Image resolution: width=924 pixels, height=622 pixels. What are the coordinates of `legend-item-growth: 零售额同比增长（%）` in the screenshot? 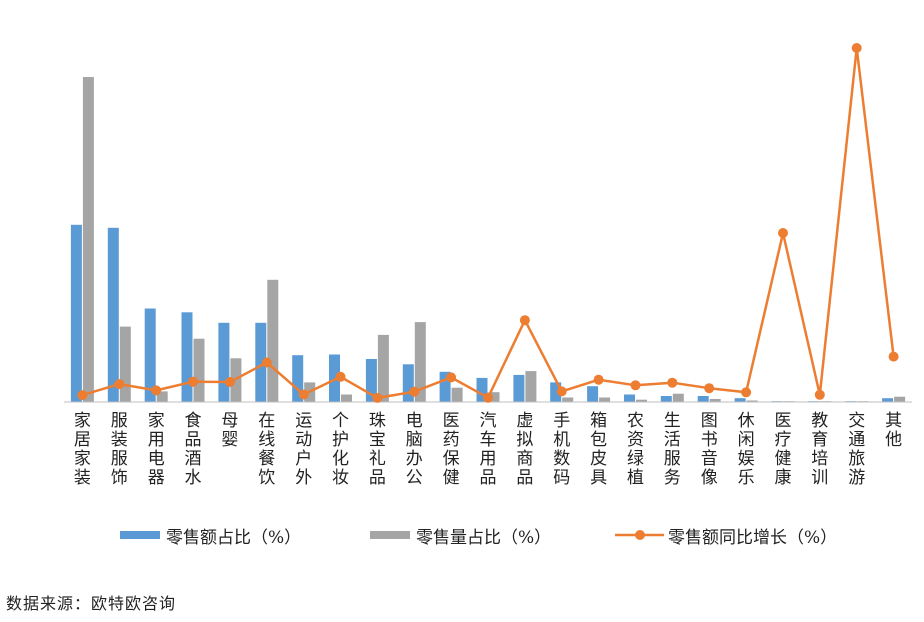 It's located at (726, 538).